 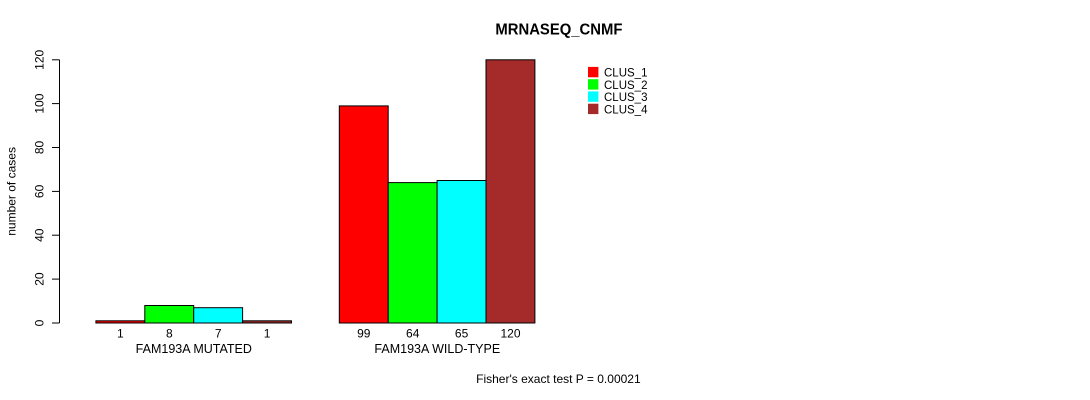 What do you see at coordinates (218, 333) in the screenshot?
I see `svg-text: 7` at bounding box center [218, 333].